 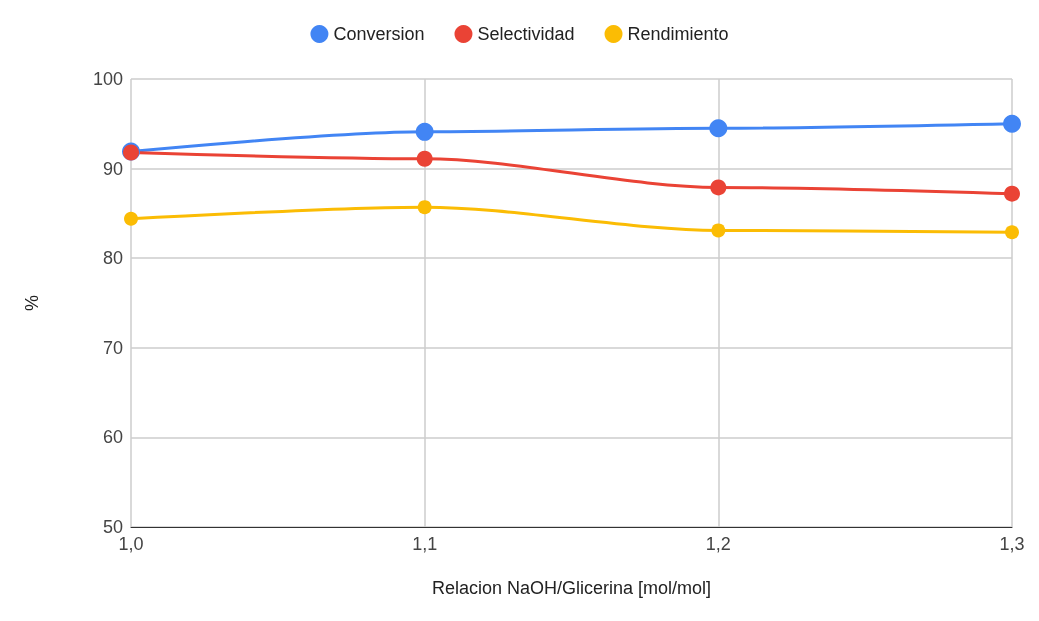 What do you see at coordinates (107, 79) in the screenshot?
I see `y-tick-label: 100` at bounding box center [107, 79].